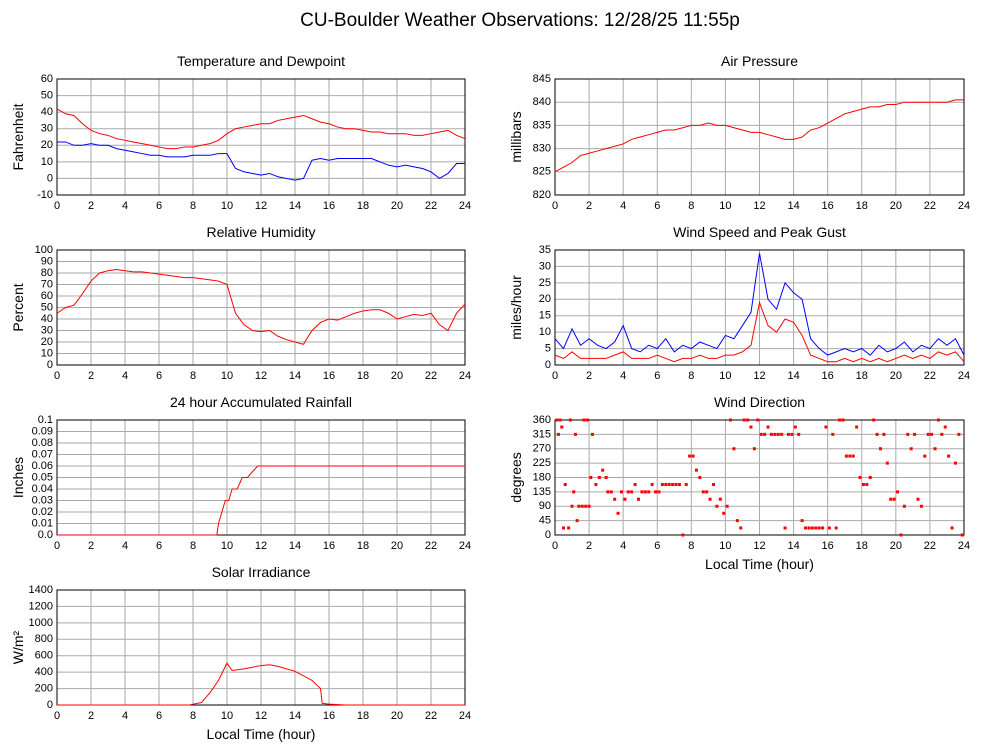 Image resolution: width=1000 pixels, height=750 pixels. What do you see at coordinates (545, 250) in the screenshot?
I see `y-tick-label: 35` at bounding box center [545, 250].